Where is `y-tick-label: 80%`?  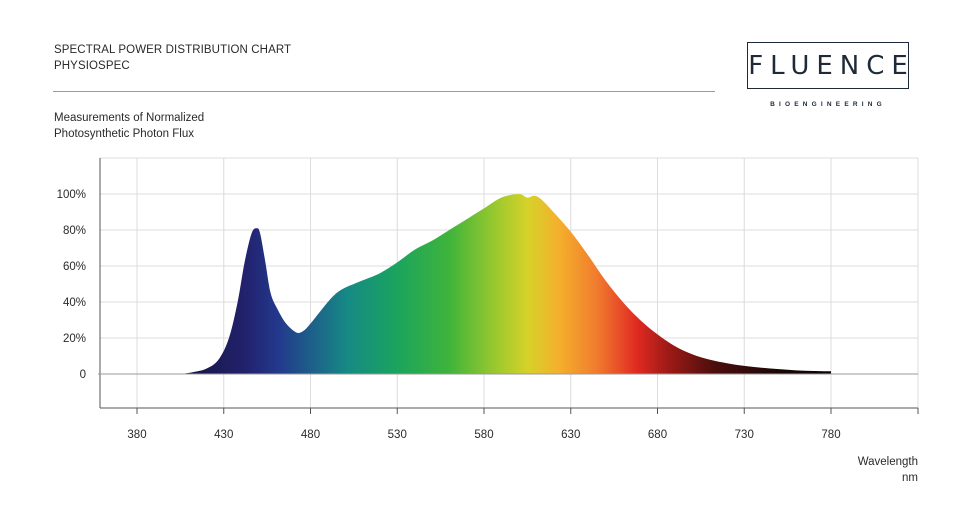 y-tick-label: 80% is located at coordinates (74, 231).